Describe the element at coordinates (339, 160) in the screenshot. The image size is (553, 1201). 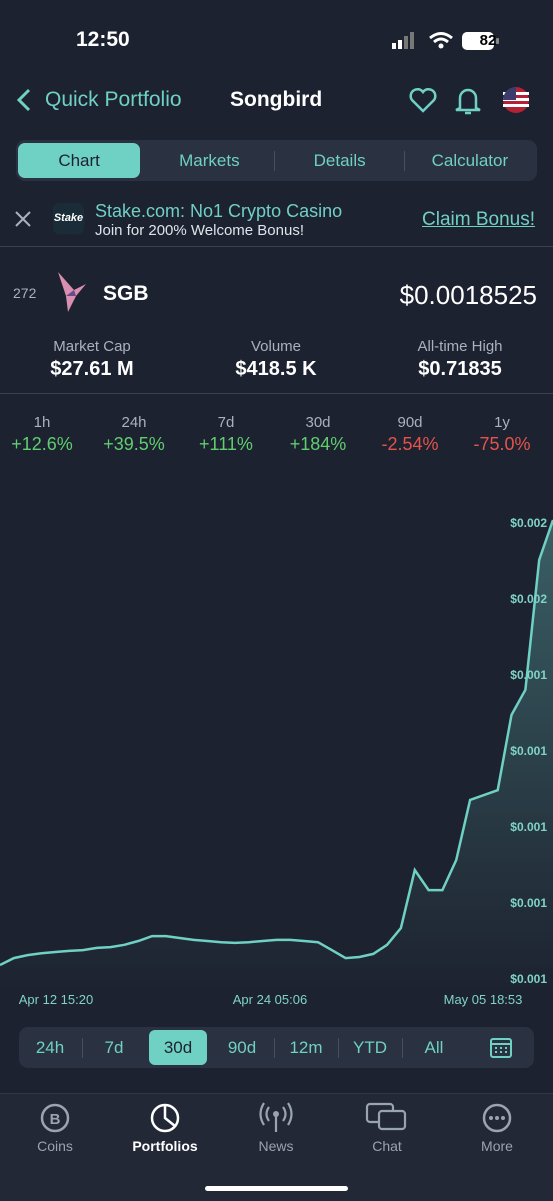
I see `tab: Details` at that location.